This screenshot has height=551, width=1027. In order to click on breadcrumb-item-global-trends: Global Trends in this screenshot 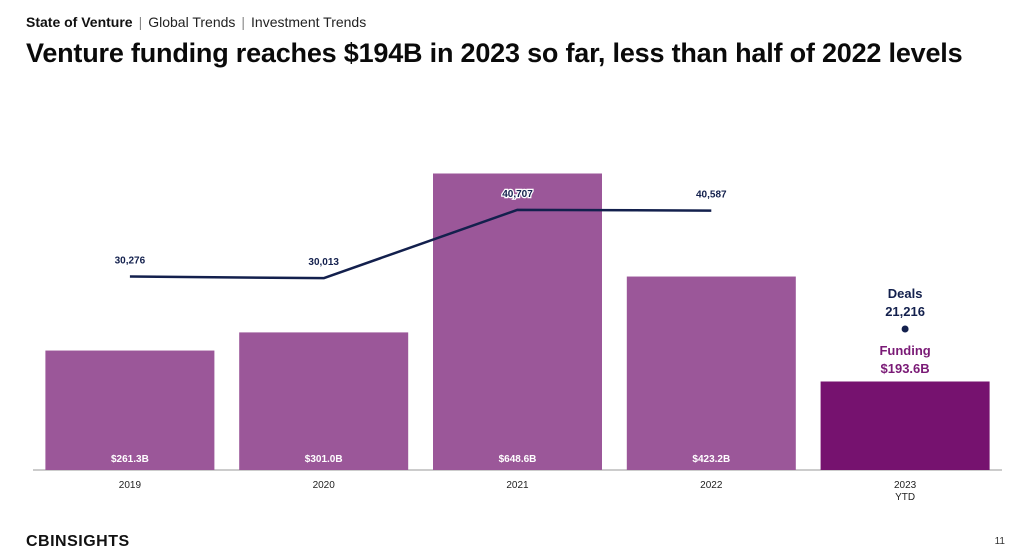, I will do `click(192, 22)`.